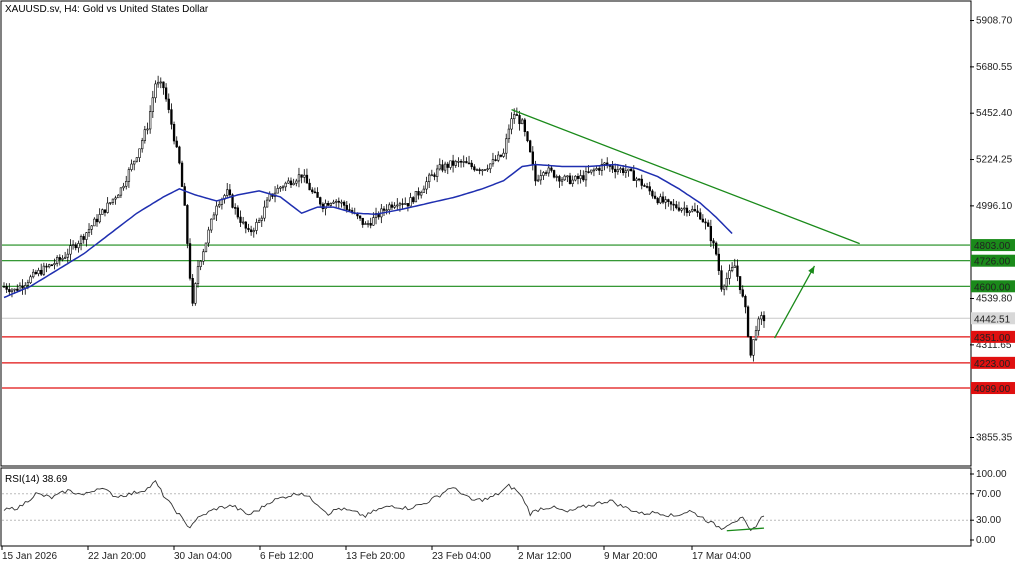 This screenshot has height=564, width=1024. What do you see at coordinates (685, 177) in the screenshot?
I see `trendline` at bounding box center [685, 177].